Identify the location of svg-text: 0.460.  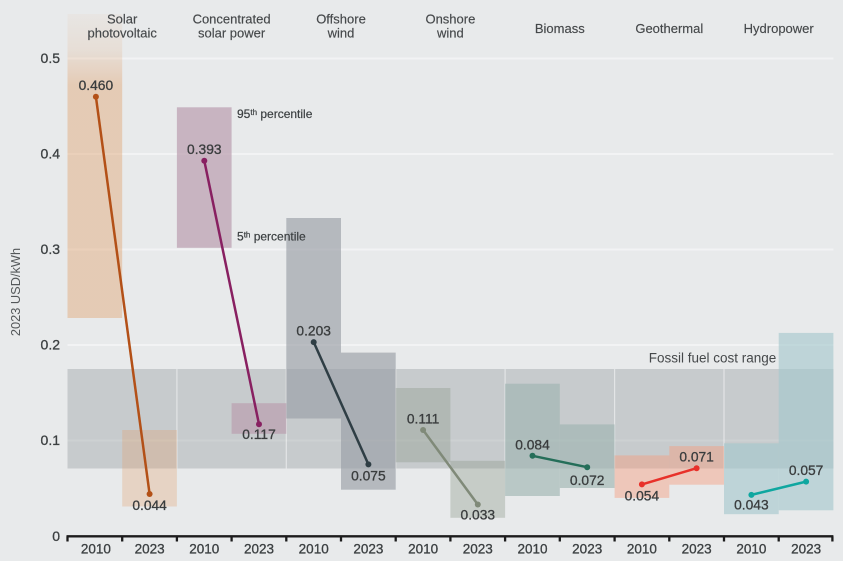
(96, 85).